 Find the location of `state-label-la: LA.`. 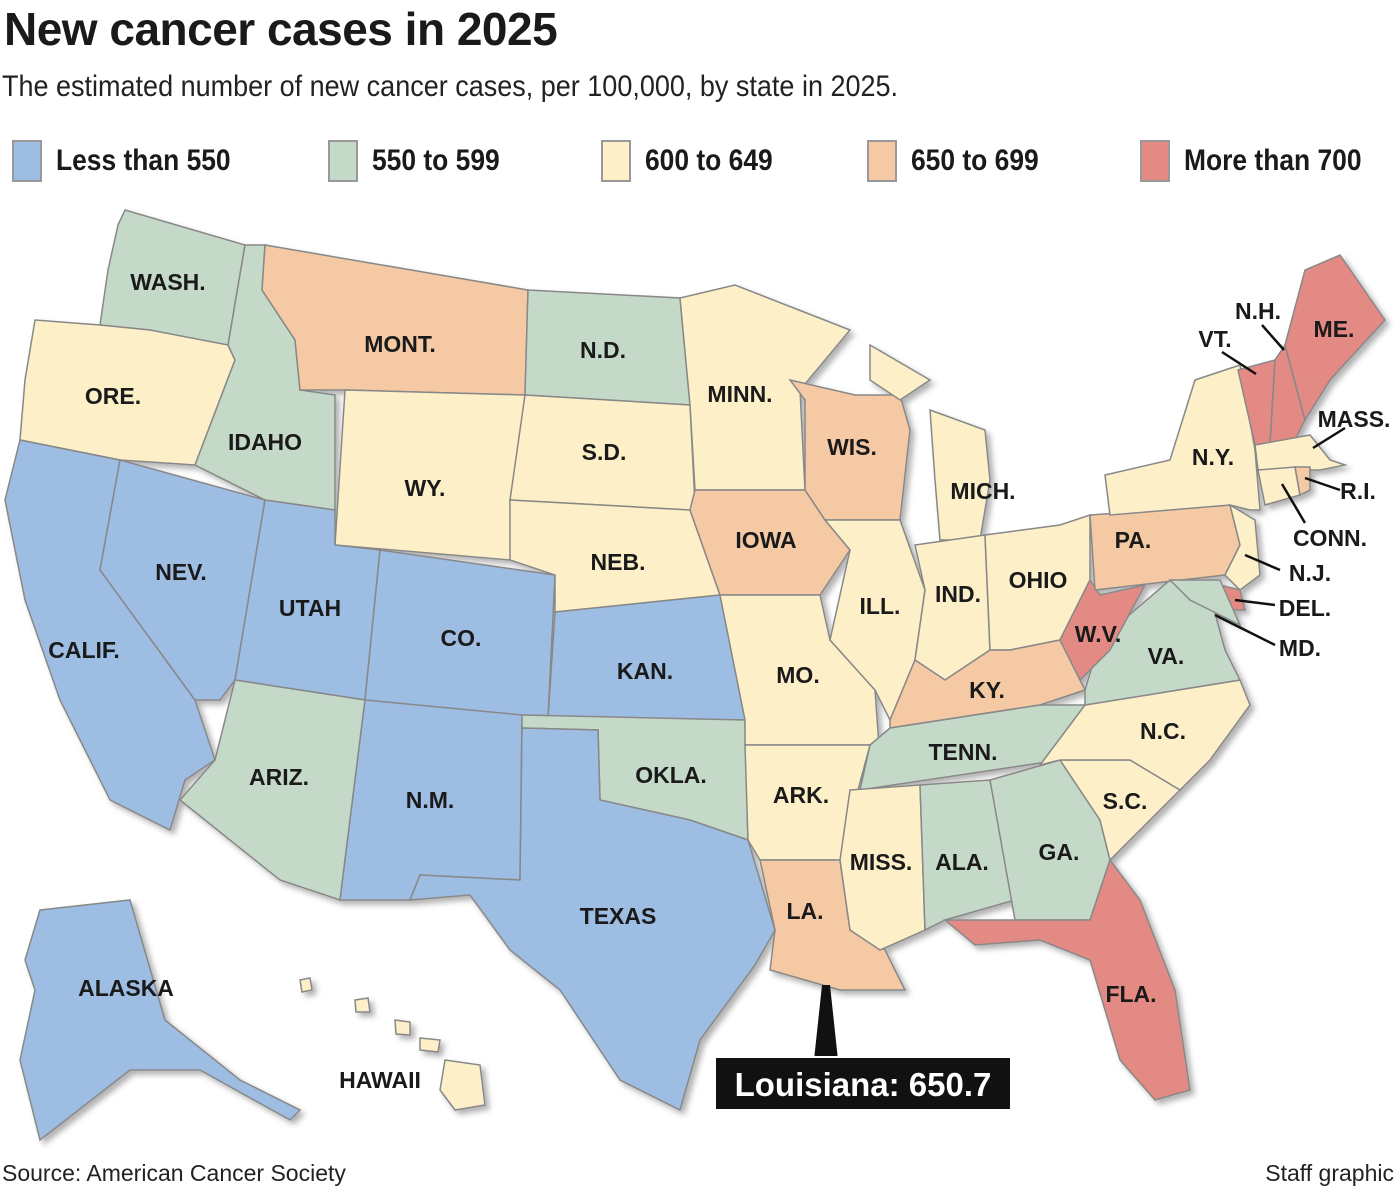

state-label-la: LA. is located at coordinates (804, 911).